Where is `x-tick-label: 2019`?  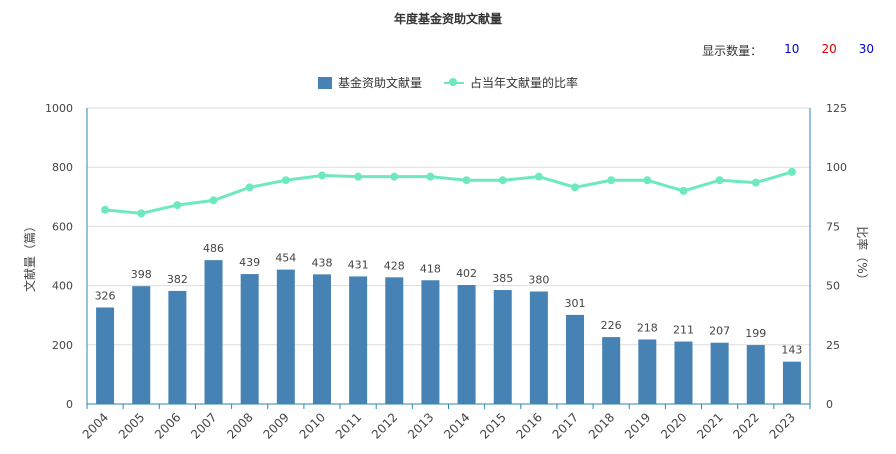 x-tick-label: 2019 is located at coordinates (637, 425).